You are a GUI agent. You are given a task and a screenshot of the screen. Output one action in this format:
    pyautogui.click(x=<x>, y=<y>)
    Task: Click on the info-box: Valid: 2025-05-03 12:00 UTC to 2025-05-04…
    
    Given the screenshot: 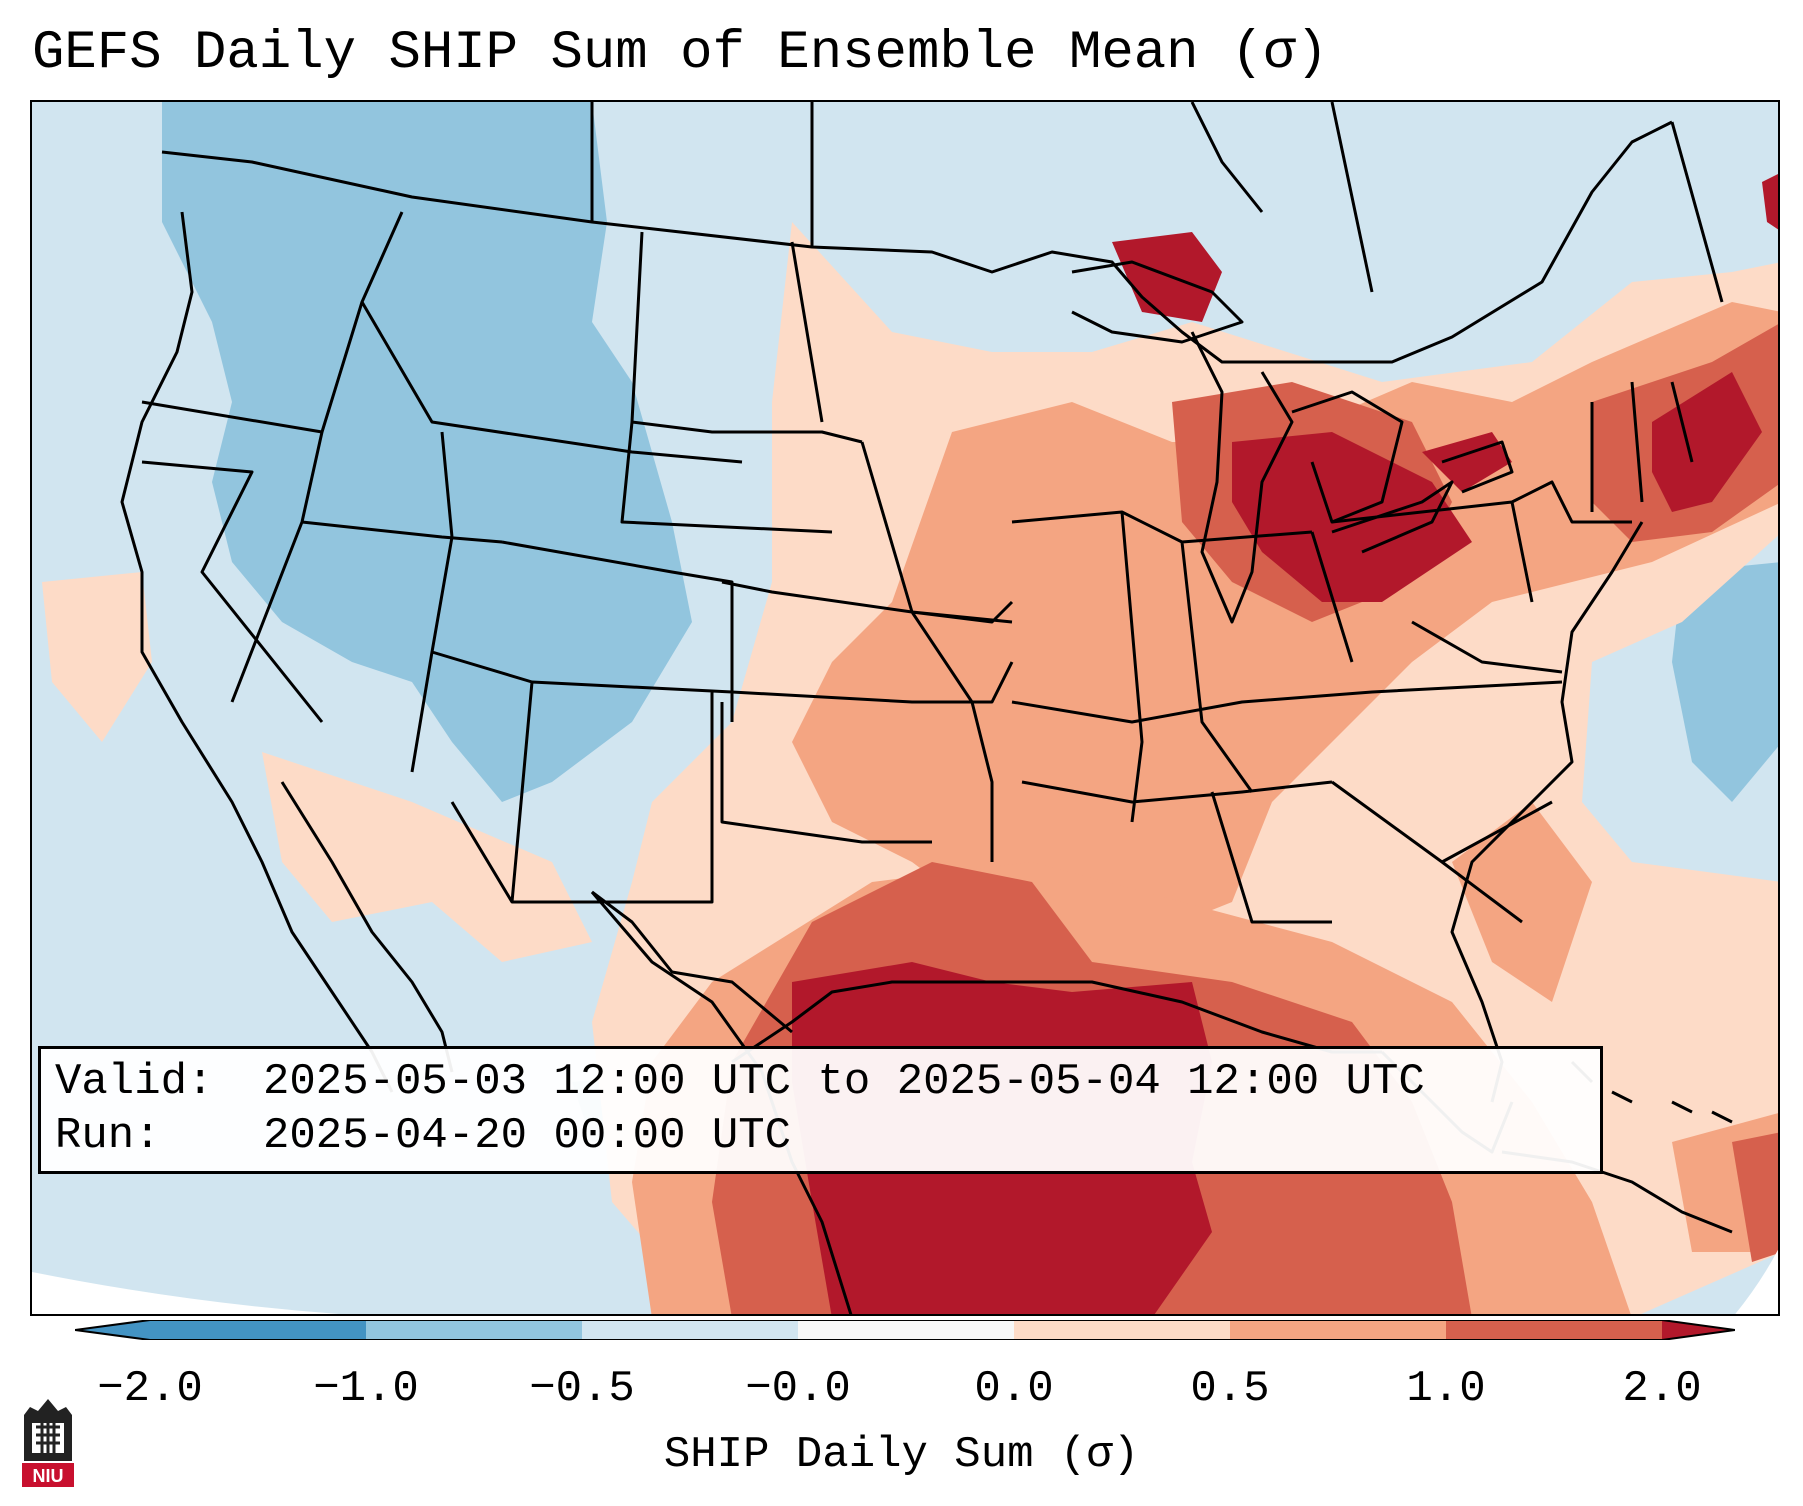 What is the action you would take?
    pyautogui.click(x=820, y=1110)
    